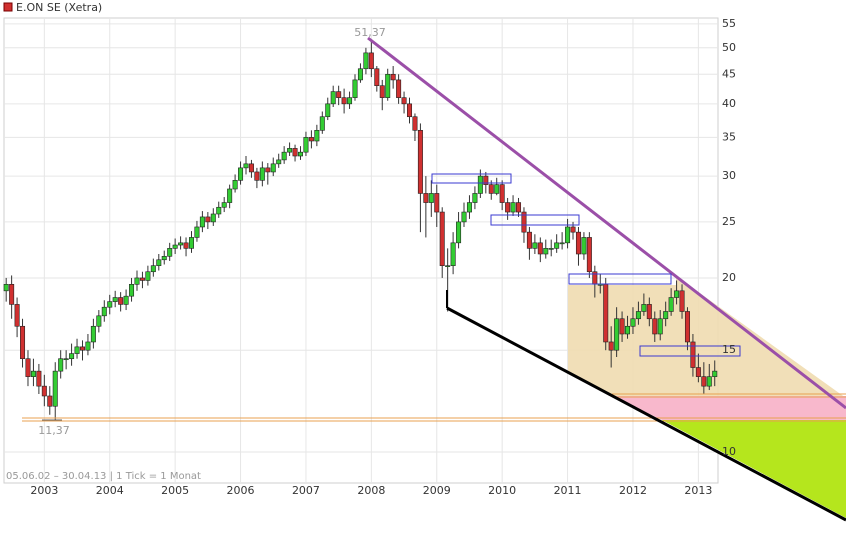 The height and width of the screenshot is (555, 846). I want to click on y-tick-label: 50, so click(729, 47).